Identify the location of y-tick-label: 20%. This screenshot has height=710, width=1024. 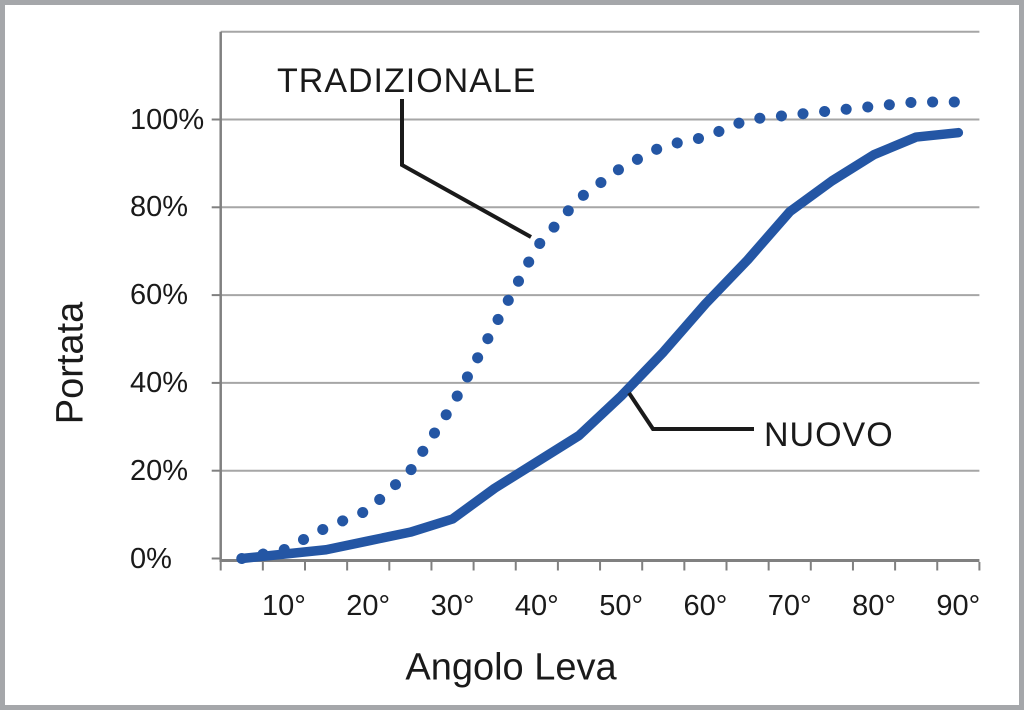
(159, 470).